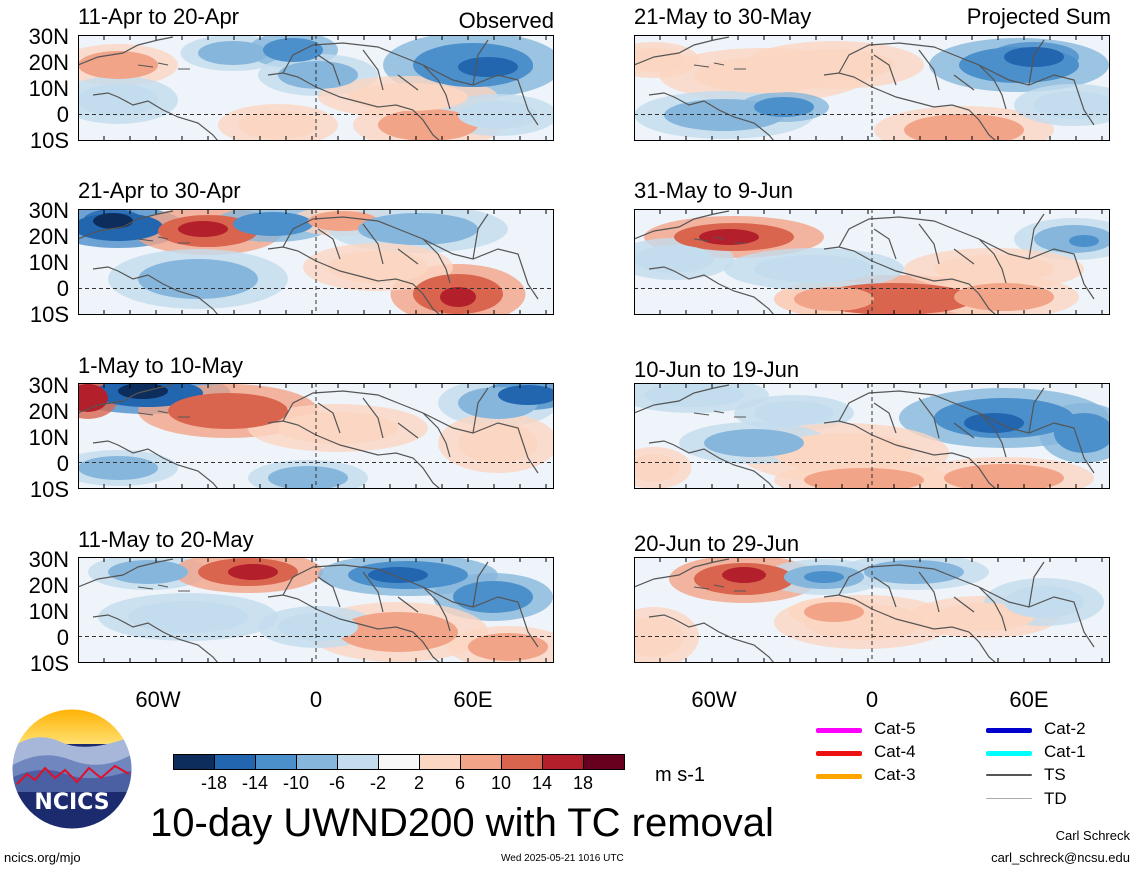 This screenshot has height=872, width=1135. Describe the element at coordinates (717, 369) in the screenshot. I see `panel-title-7: 10-Jun to 19-Jun` at that location.